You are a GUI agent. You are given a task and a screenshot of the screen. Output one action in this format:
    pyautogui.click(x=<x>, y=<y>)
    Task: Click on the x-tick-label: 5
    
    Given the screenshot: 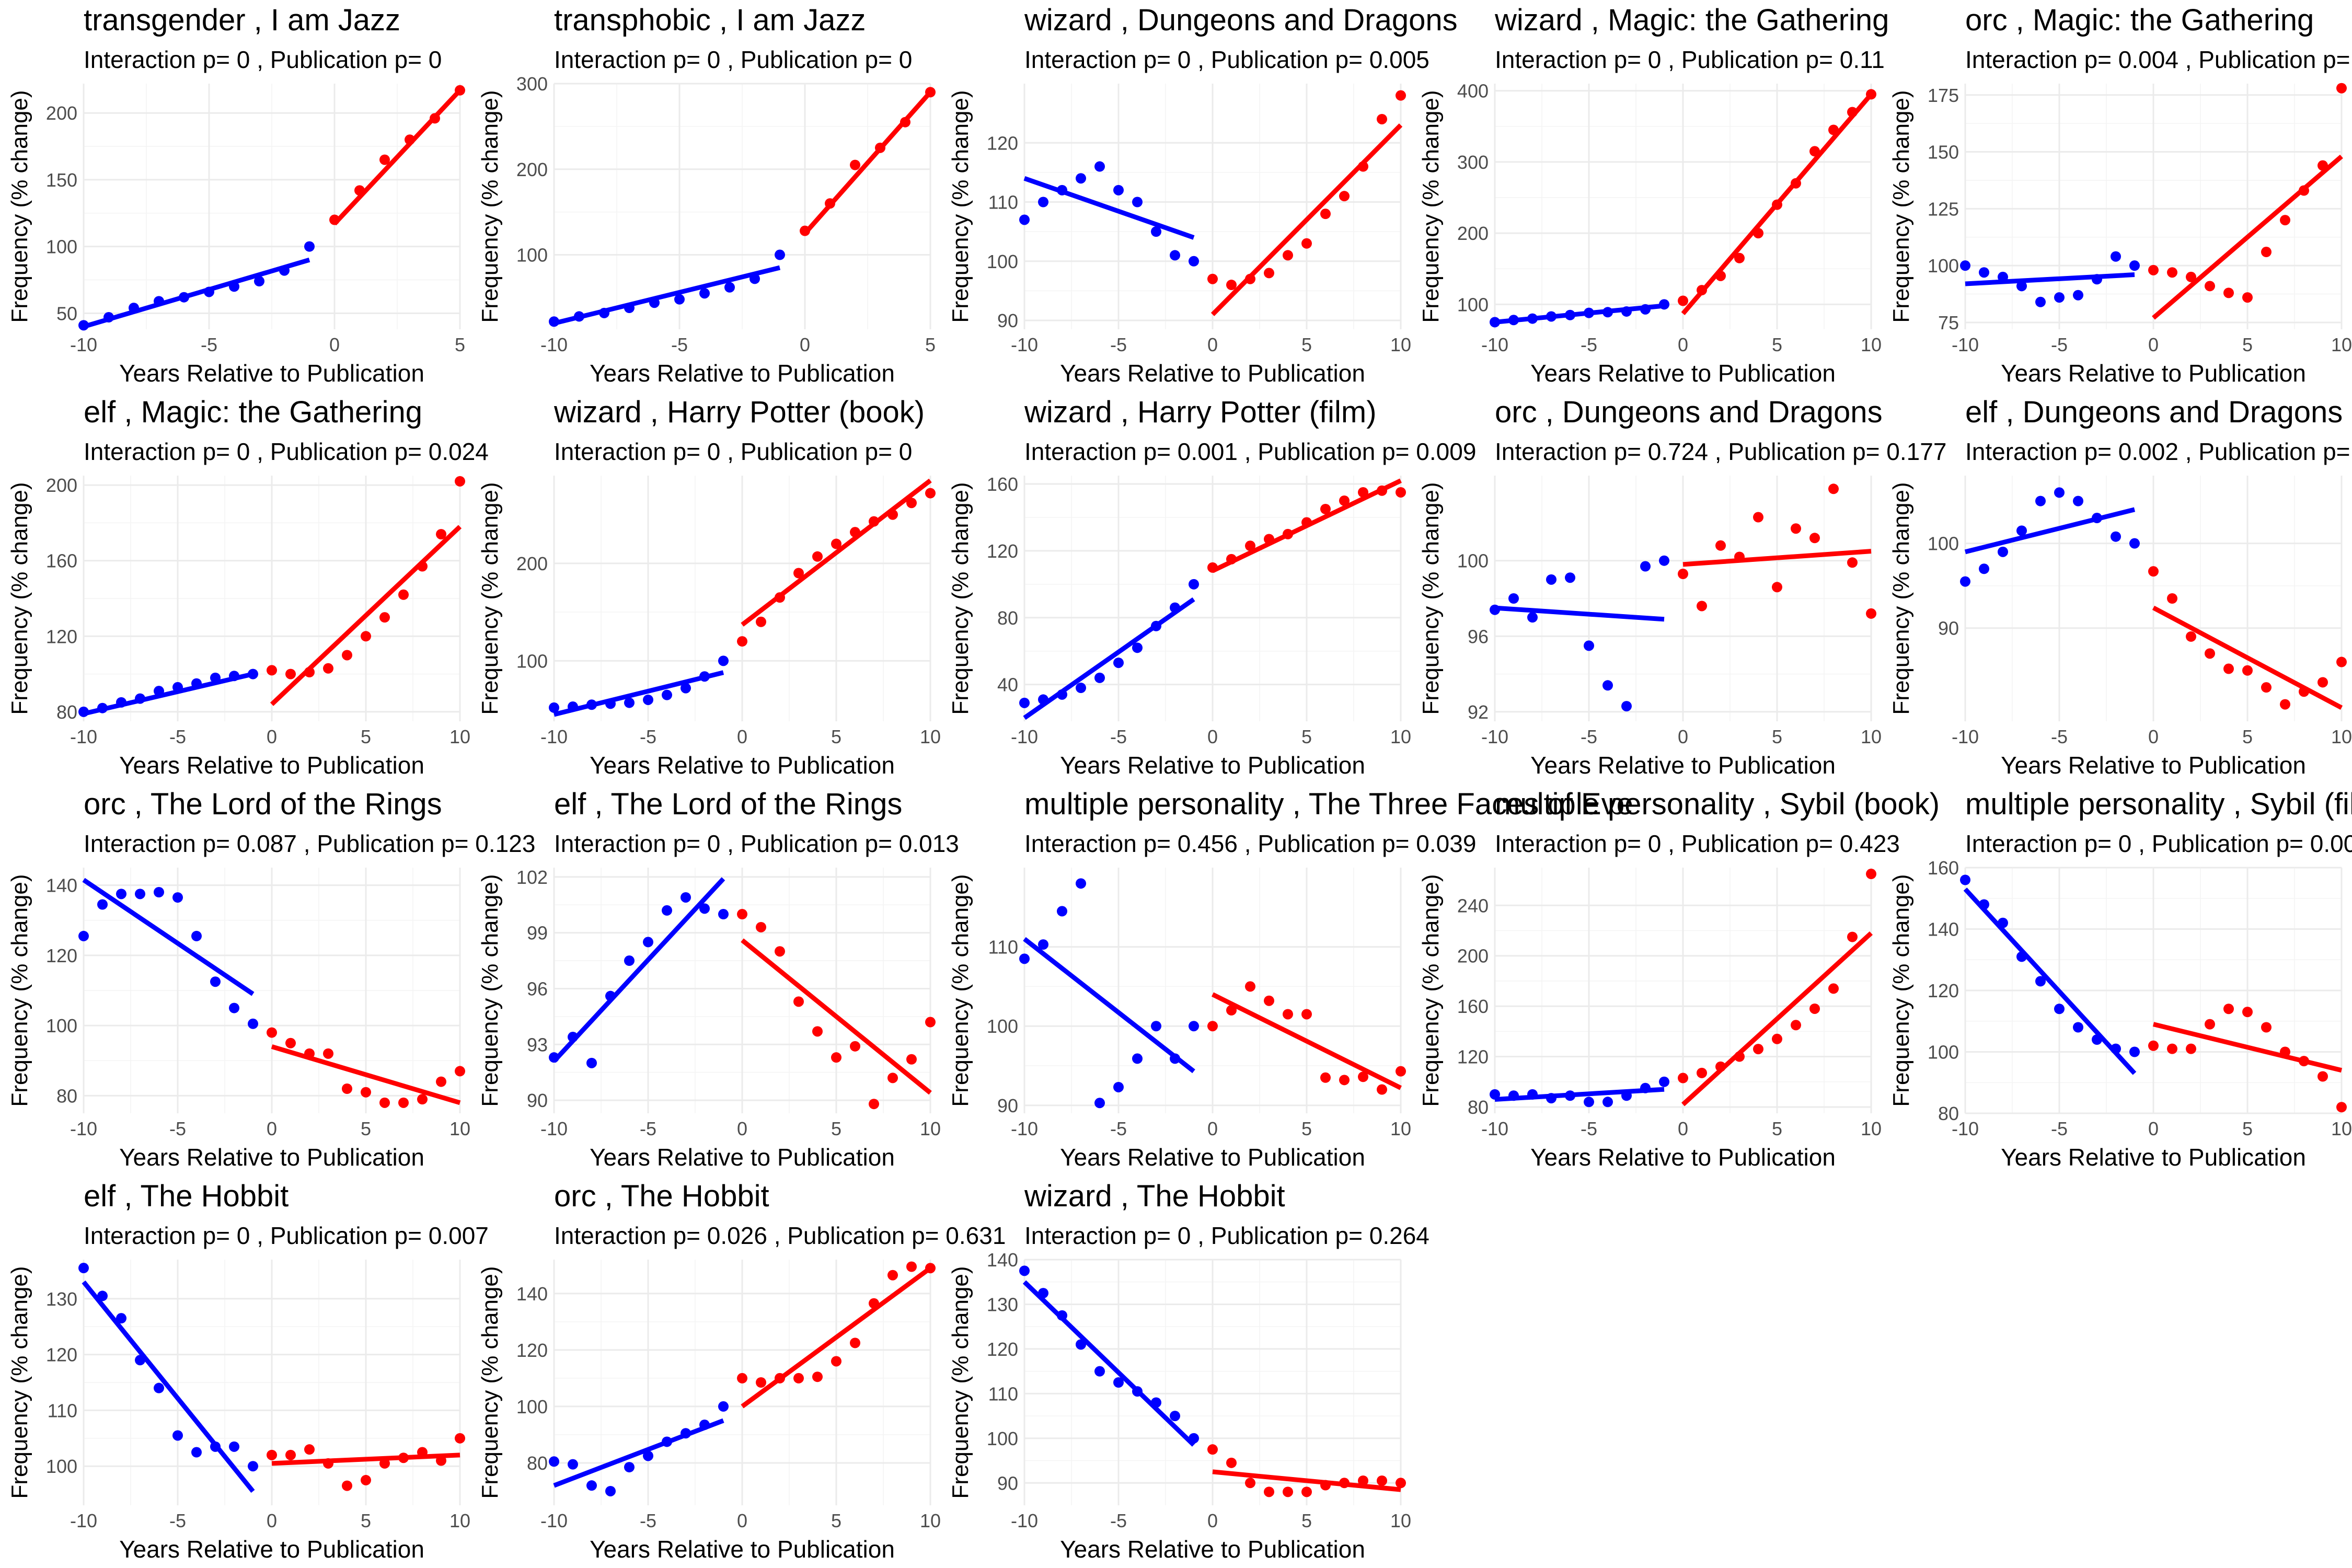 What is the action you would take?
    pyautogui.click(x=2247, y=344)
    